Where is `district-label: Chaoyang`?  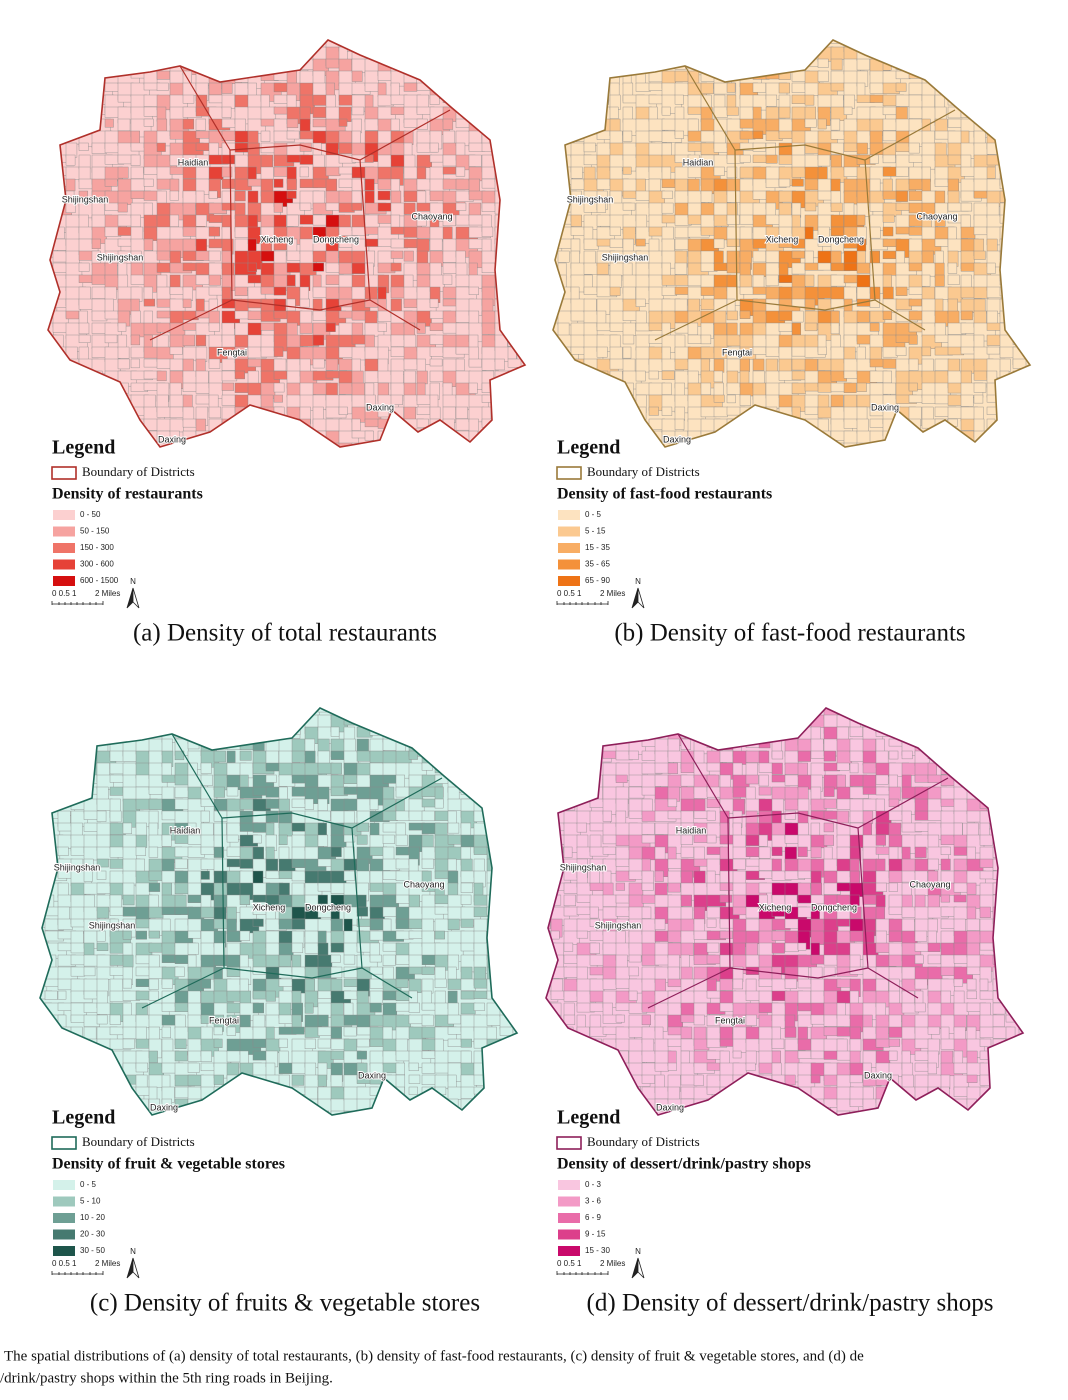 district-label: Chaoyang is located at coordinates (423, 884).